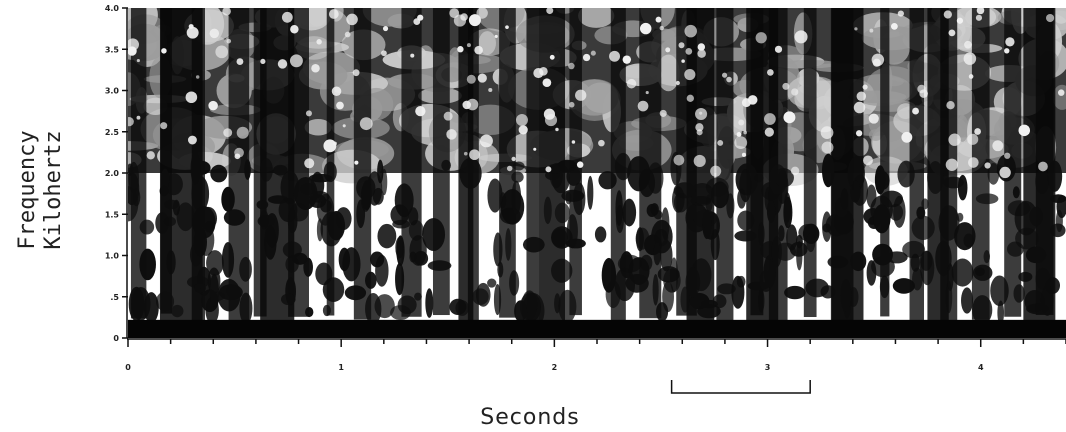 The image size is (1066, 432). Describe the element at coordinates (116, 173) in the screenshot. I see `y-axis: 0 .5 1.0 1.5 2.0 2.5 3.0 3.5 4.0` at that location.